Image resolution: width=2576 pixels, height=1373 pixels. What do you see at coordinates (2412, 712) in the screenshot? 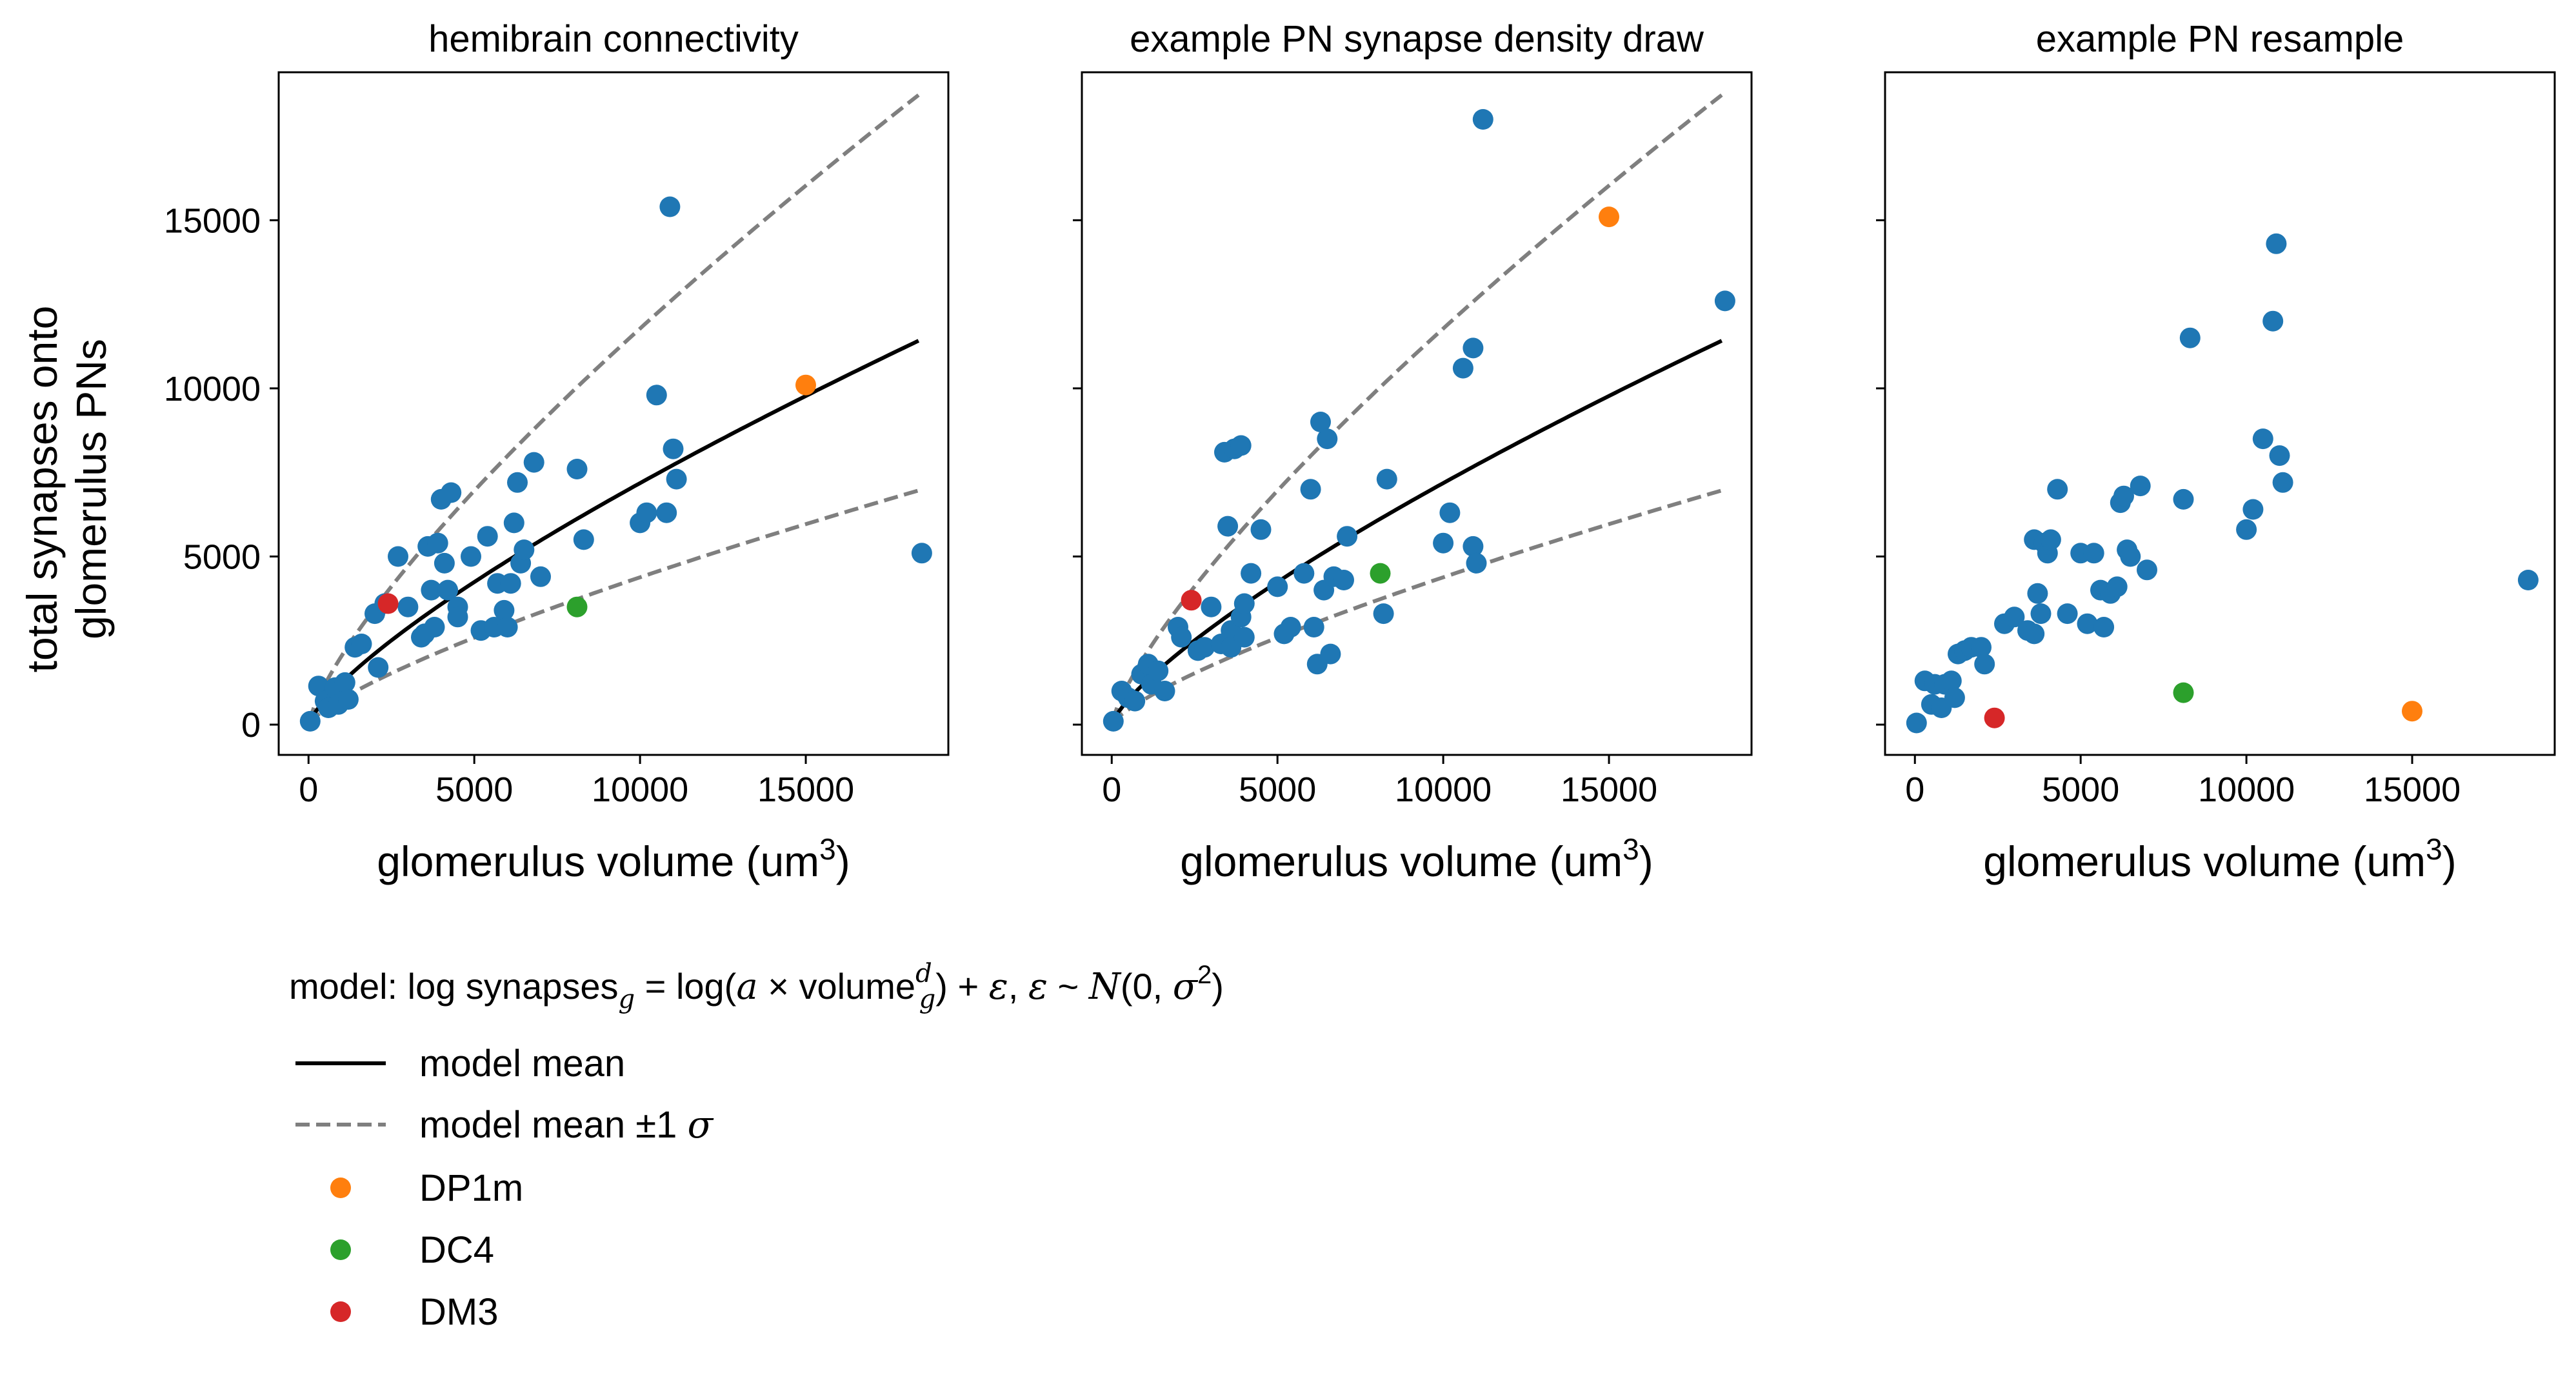
I see `point-dp1m` at bounding box center [2412, 712].